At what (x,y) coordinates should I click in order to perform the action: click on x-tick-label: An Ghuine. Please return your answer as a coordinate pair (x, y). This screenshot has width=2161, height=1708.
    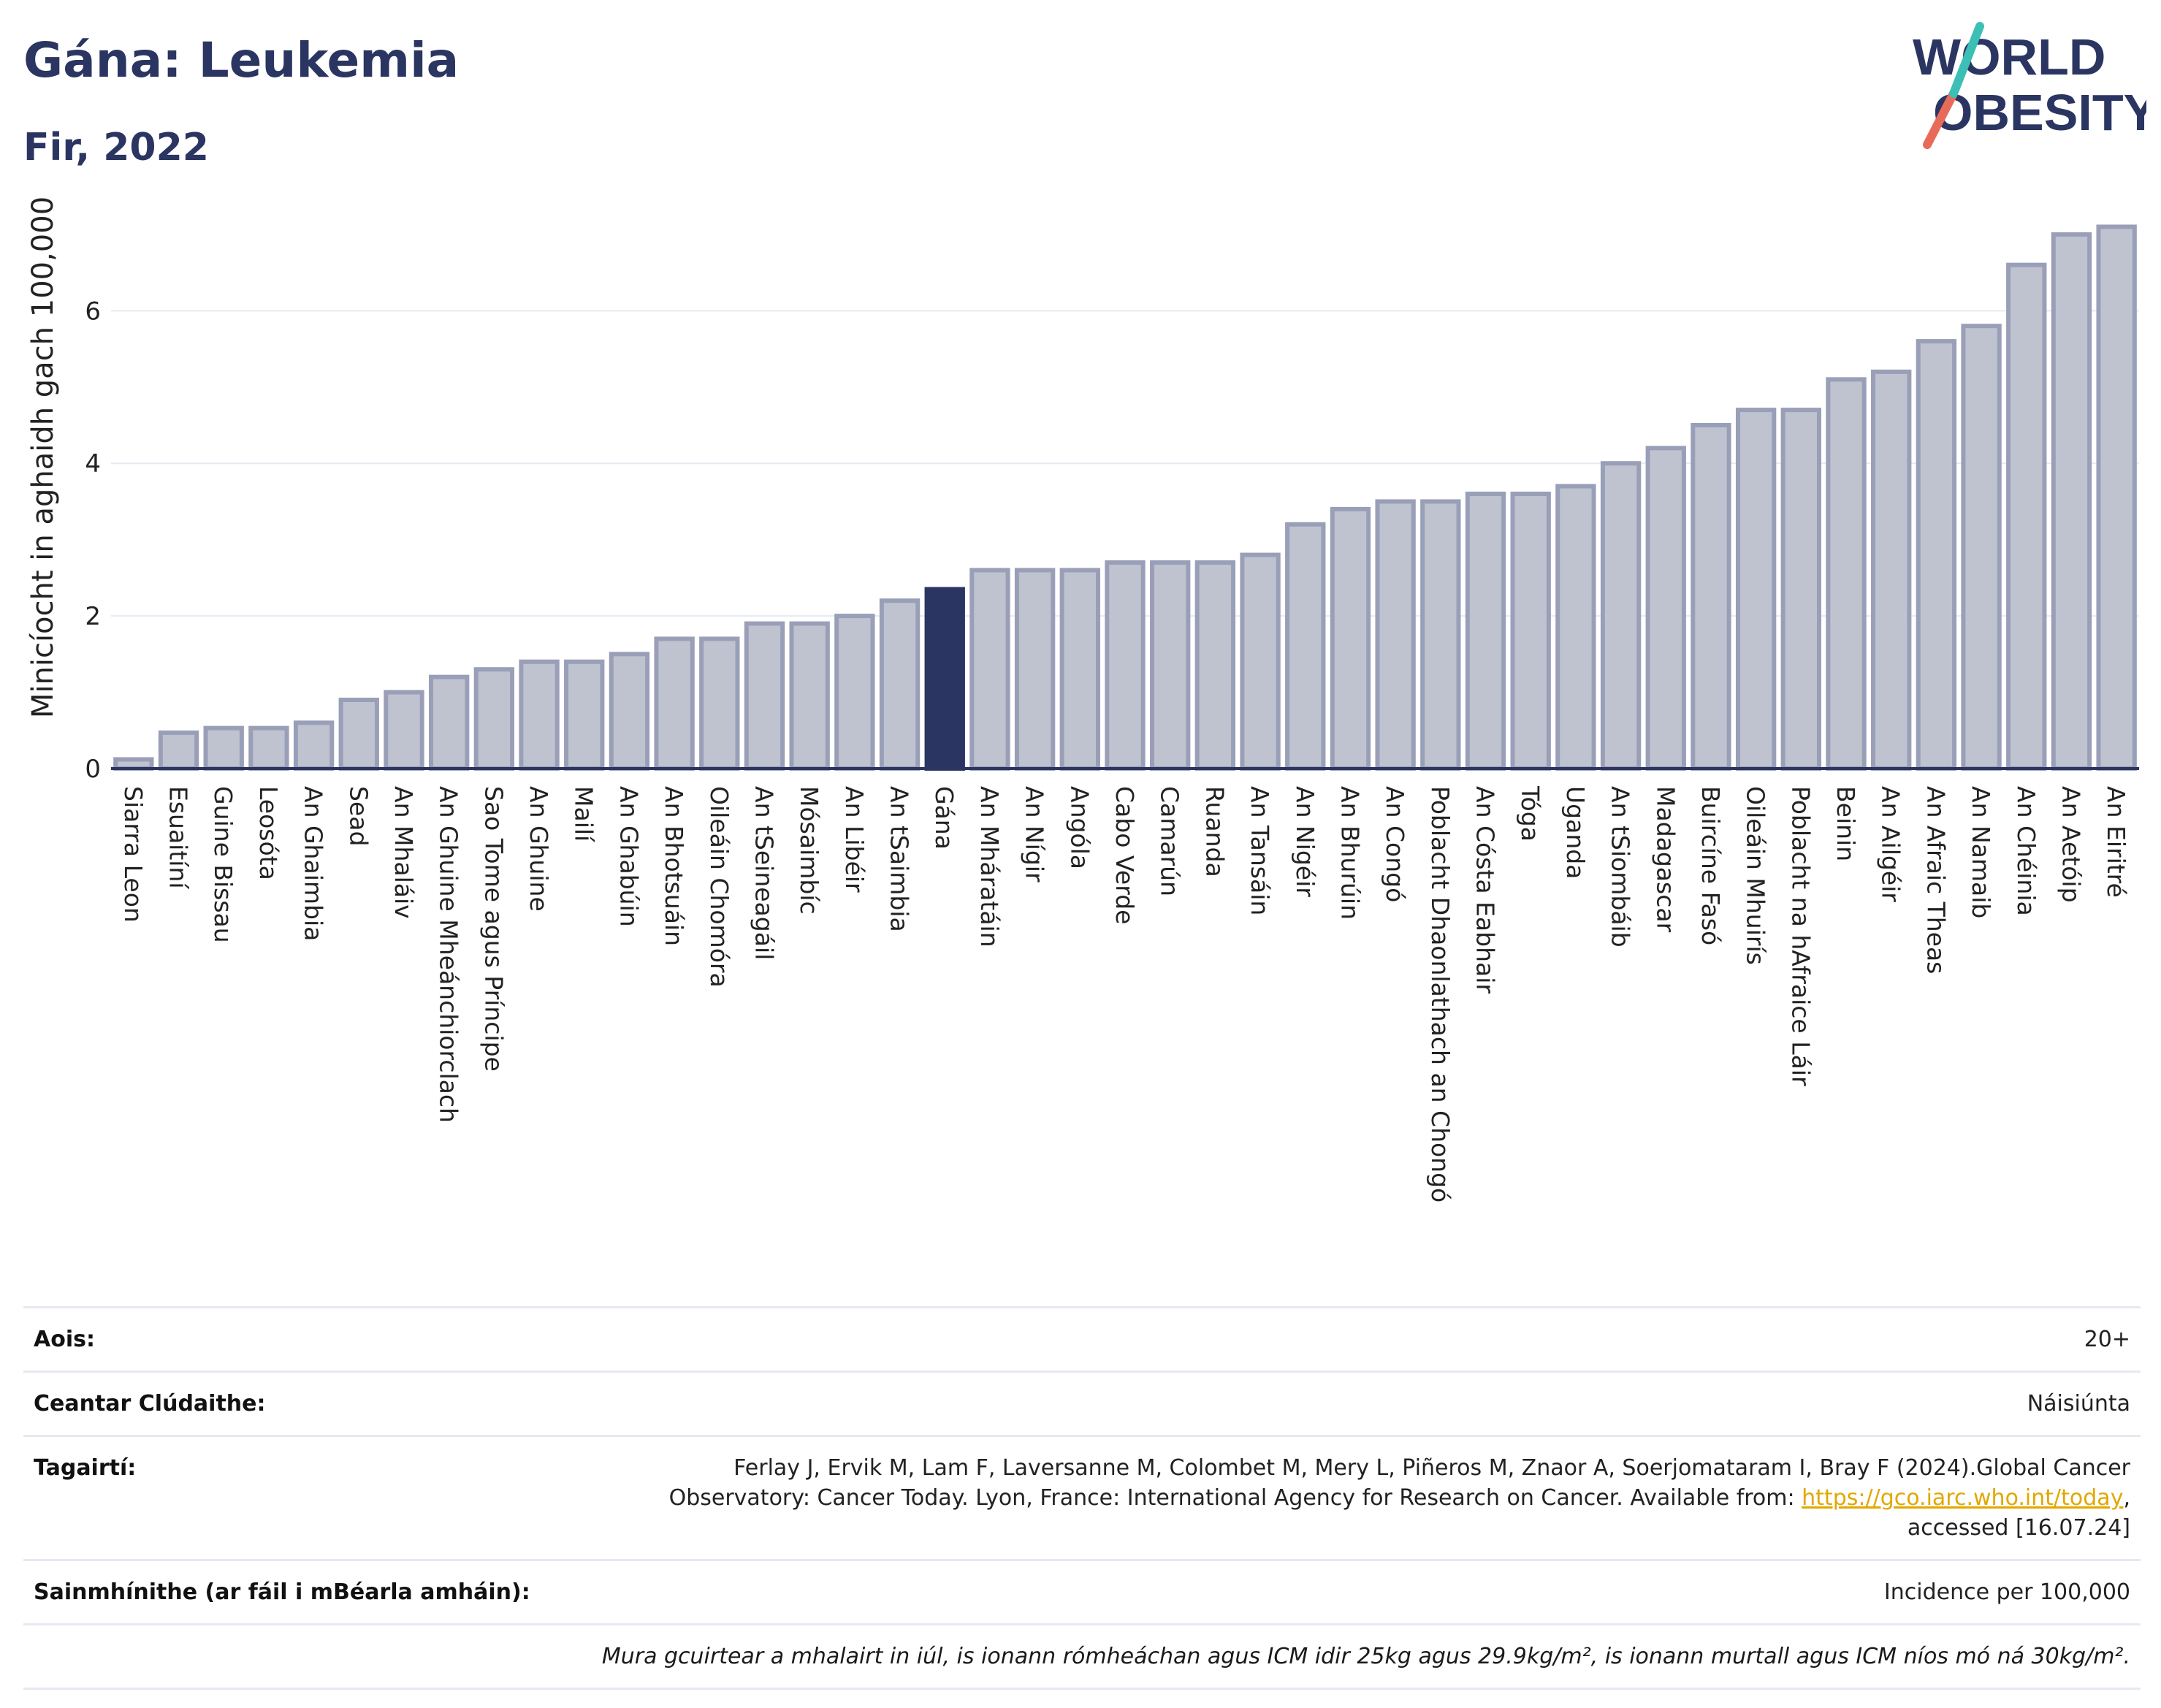
    Looking at the image, I should click on (539, 849).